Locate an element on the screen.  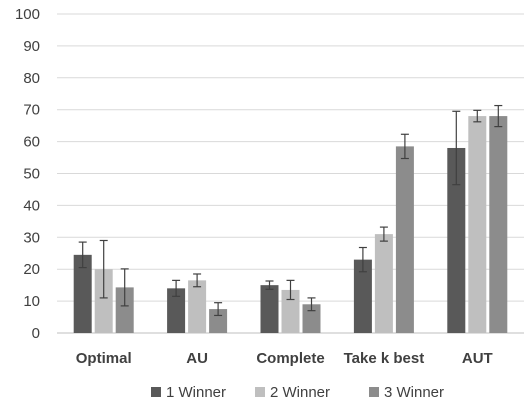
x-axis-categories: Optimal AU Complete Take k best AUT is located at coordinates (284, 358).